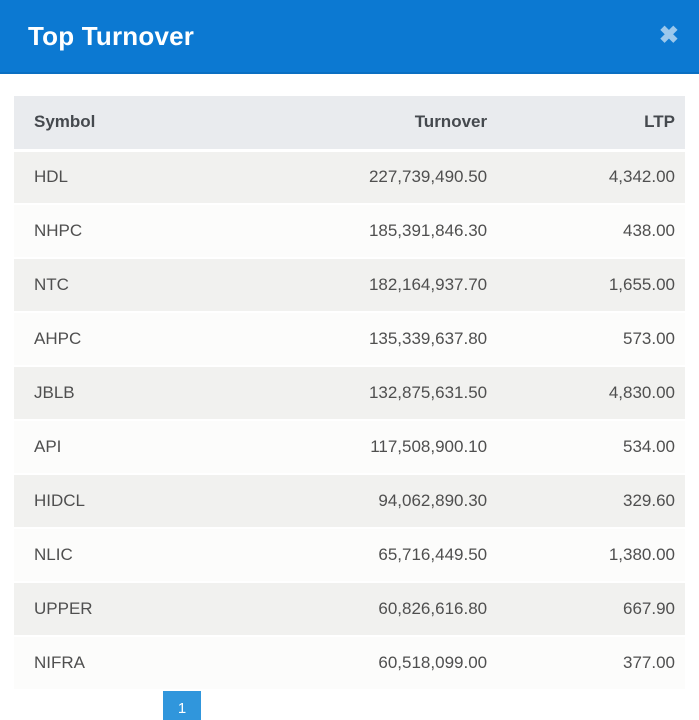 The image size is (699, 720). I want to click on modal-title: Top Turnover, so click(111, 35).